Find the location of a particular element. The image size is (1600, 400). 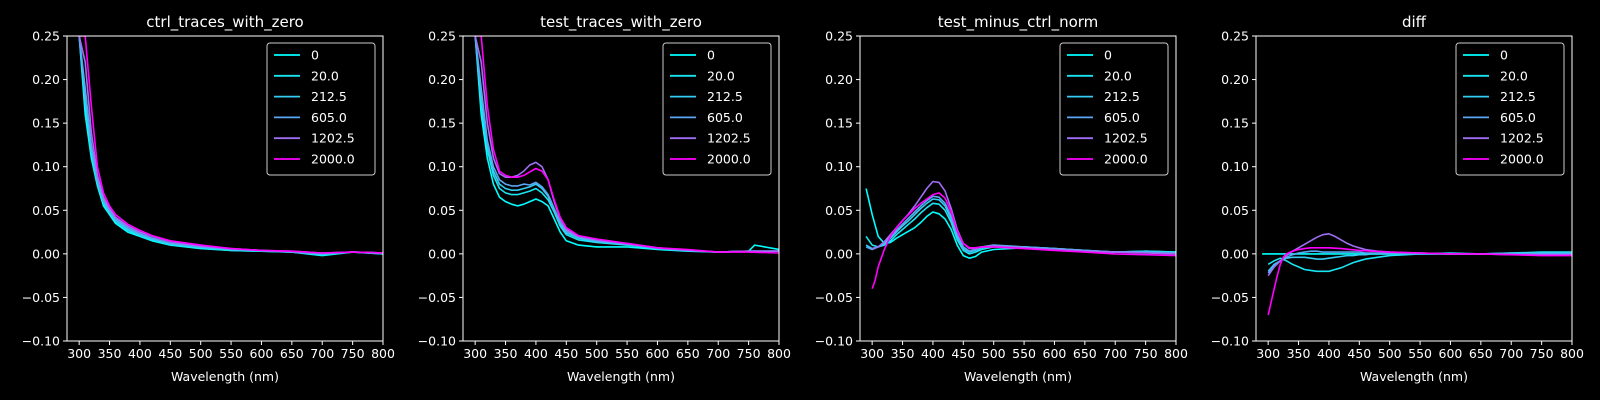

subplot-title: ctrl_traces_with_zero is located at coordinates (224, 22).